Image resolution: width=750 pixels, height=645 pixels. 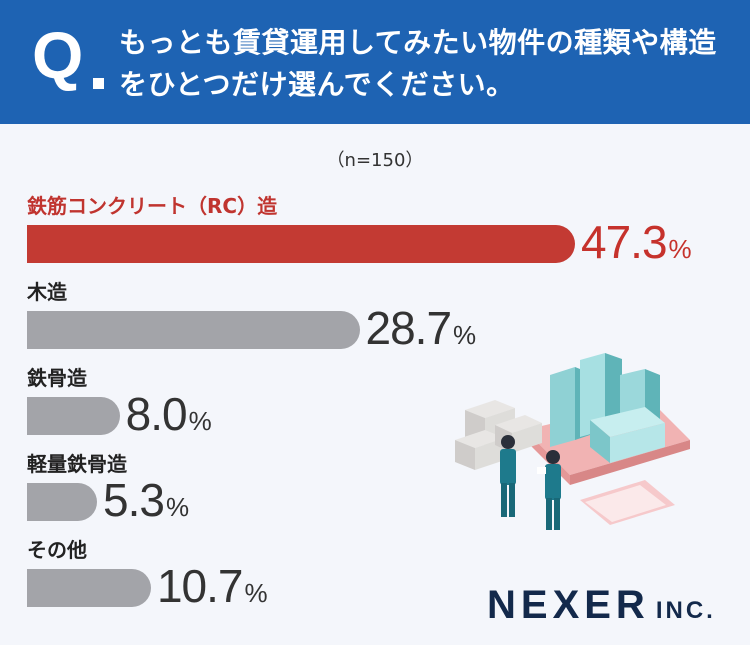 What do you see at coordinates (47, 292) in the screenshot?
I see `category-label: 木造` at bounding box center [47, 292].